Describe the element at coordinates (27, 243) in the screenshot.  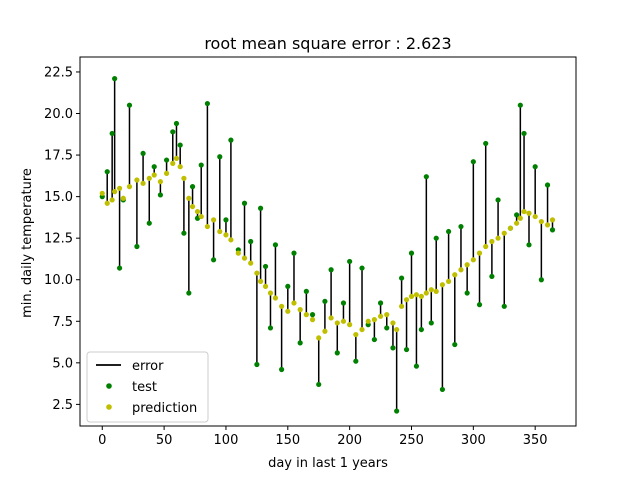
I see `y-axis-label: min. daily temperature` at that location.